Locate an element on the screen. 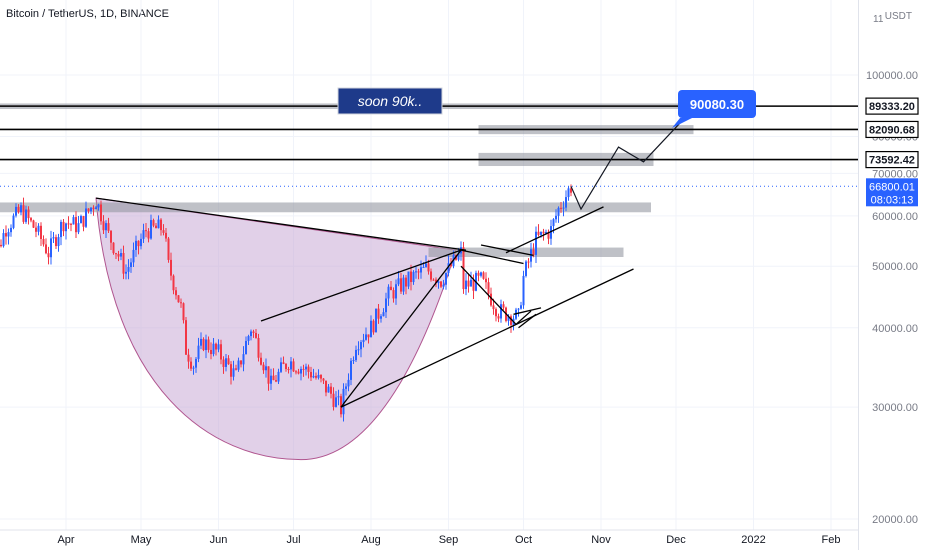 The width and height of the screenshot is (932, 550). projection-path is located at coordinates (632, 159).